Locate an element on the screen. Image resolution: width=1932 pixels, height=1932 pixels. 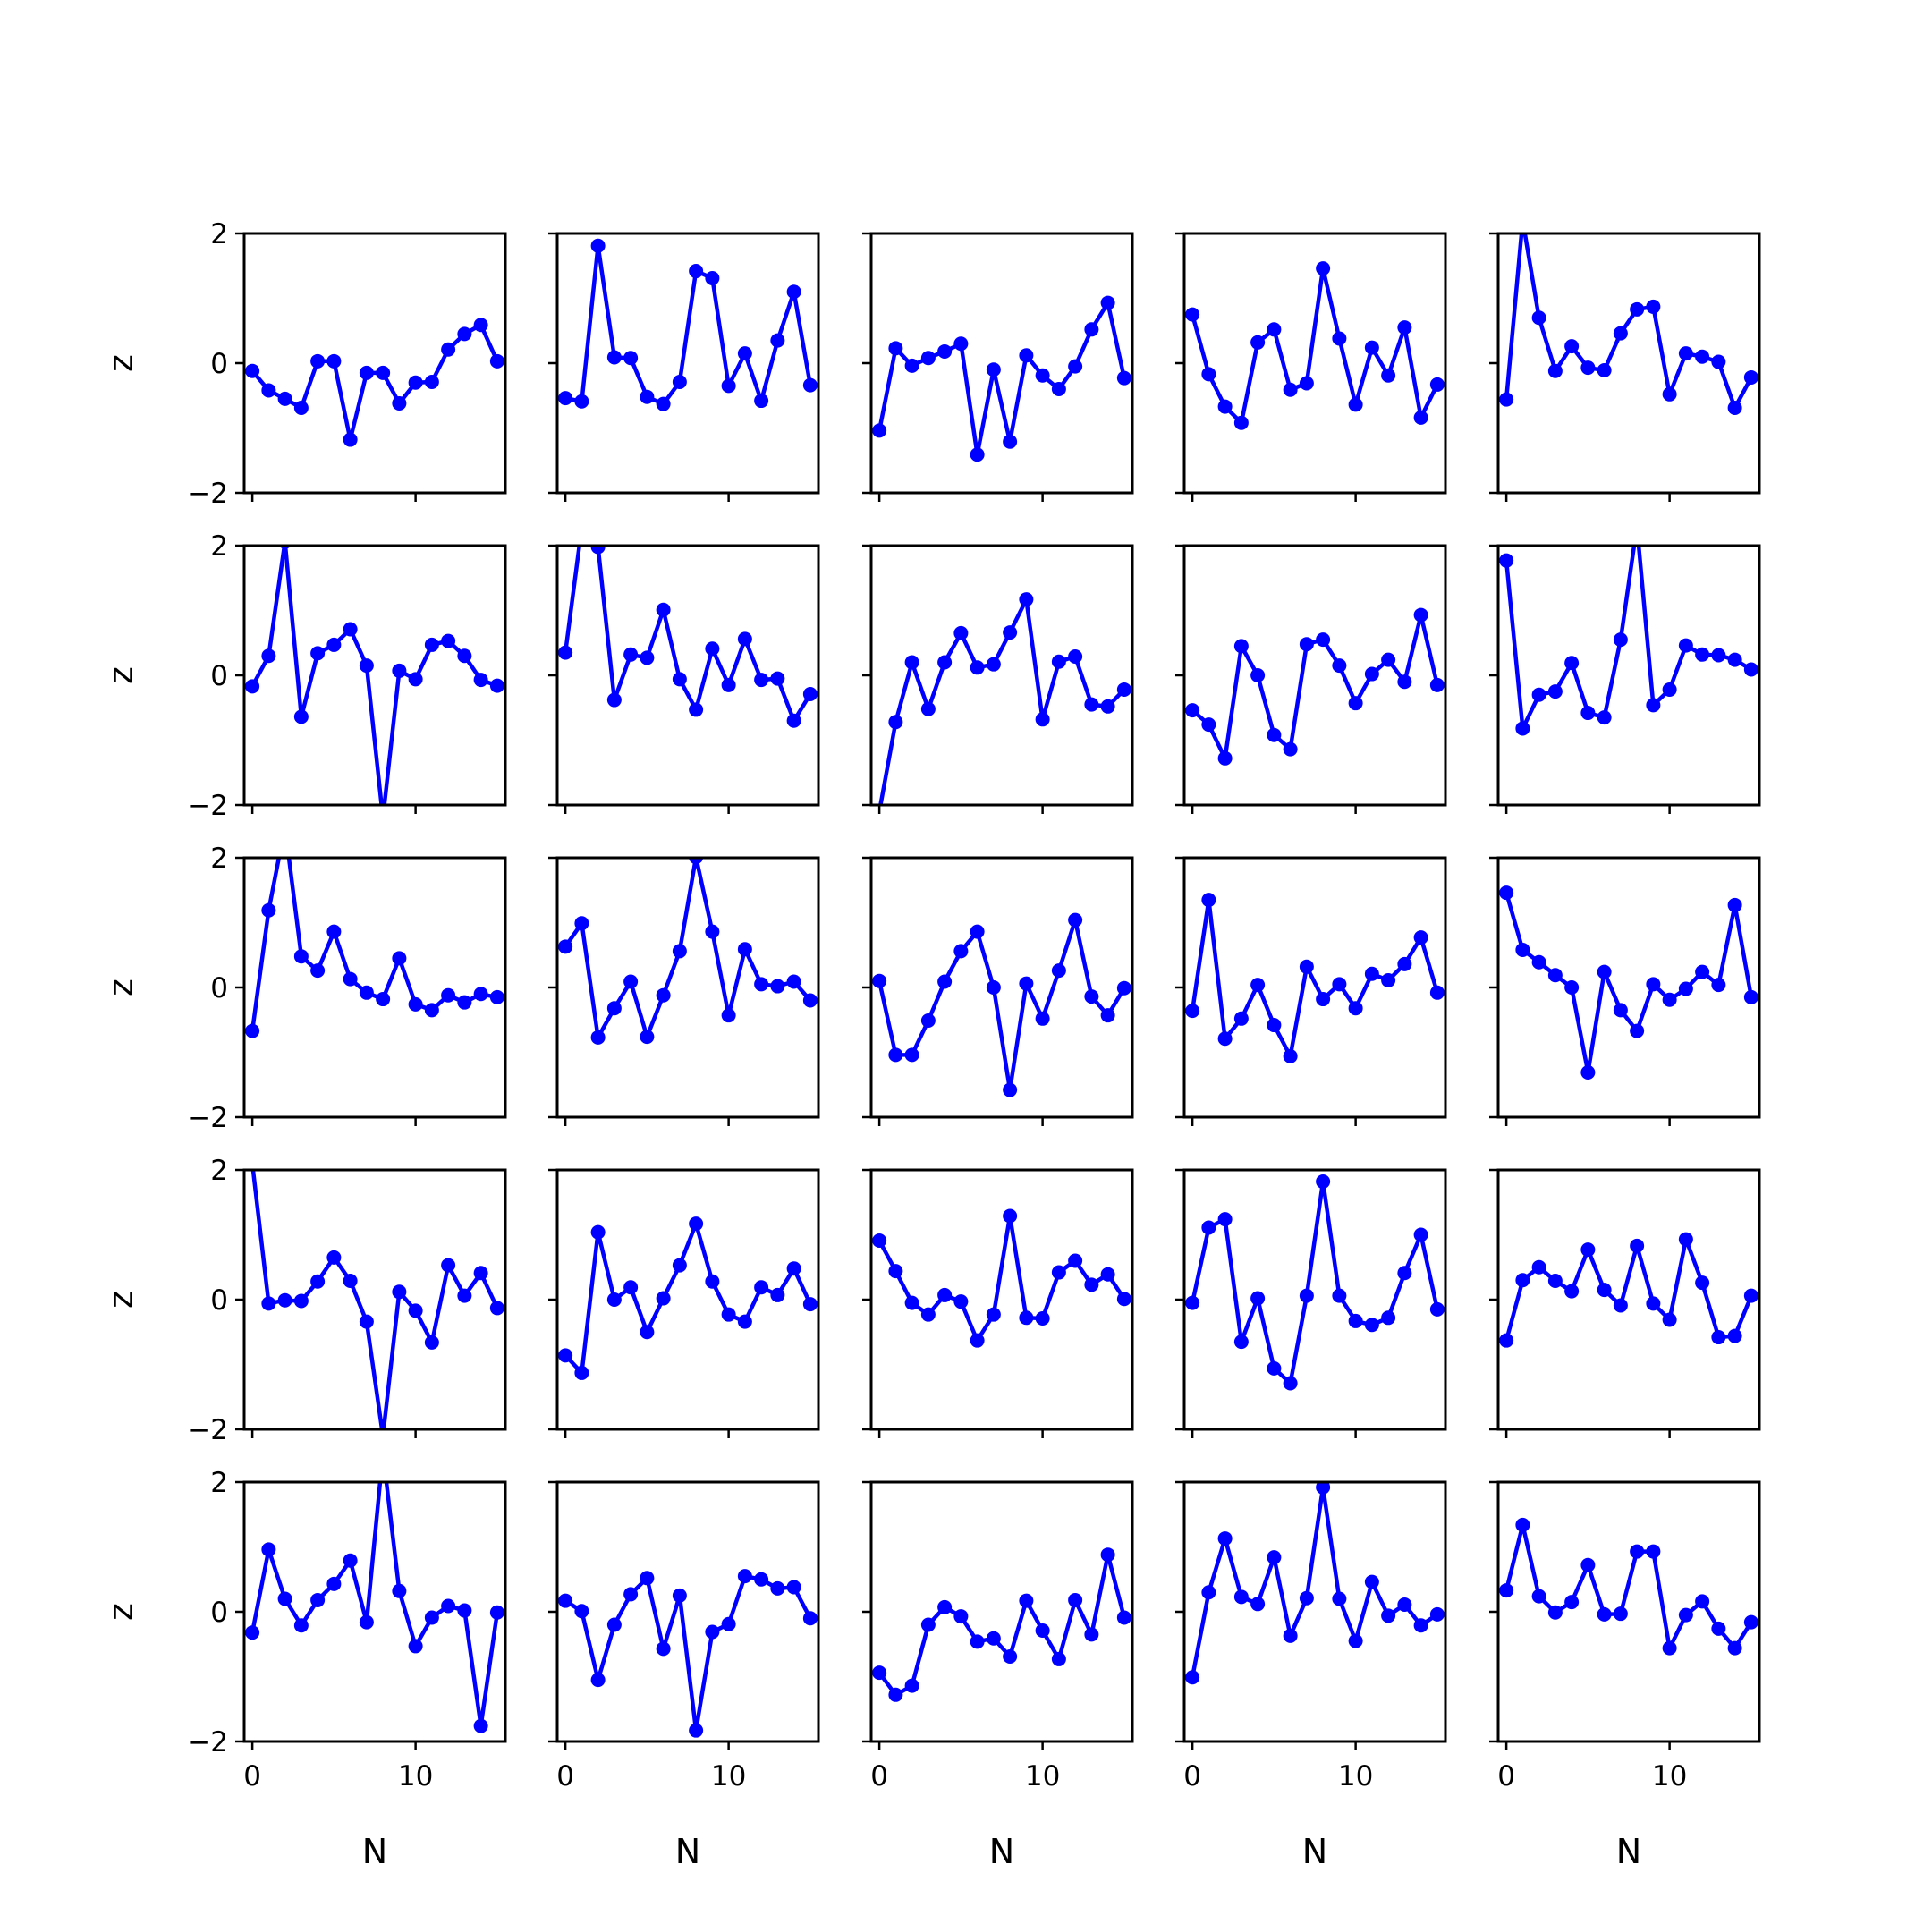
panel-r3-c2 is located at coordinates (684, 991).